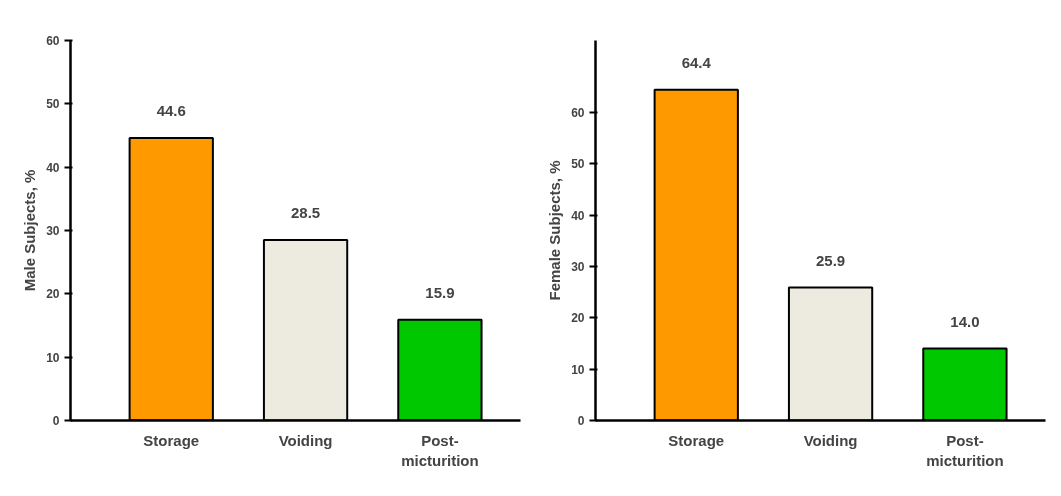 The width and height of the screenshot is (1061, 496). I want to click on y-axis-title: Male Subjects, %, so click(30, 230).